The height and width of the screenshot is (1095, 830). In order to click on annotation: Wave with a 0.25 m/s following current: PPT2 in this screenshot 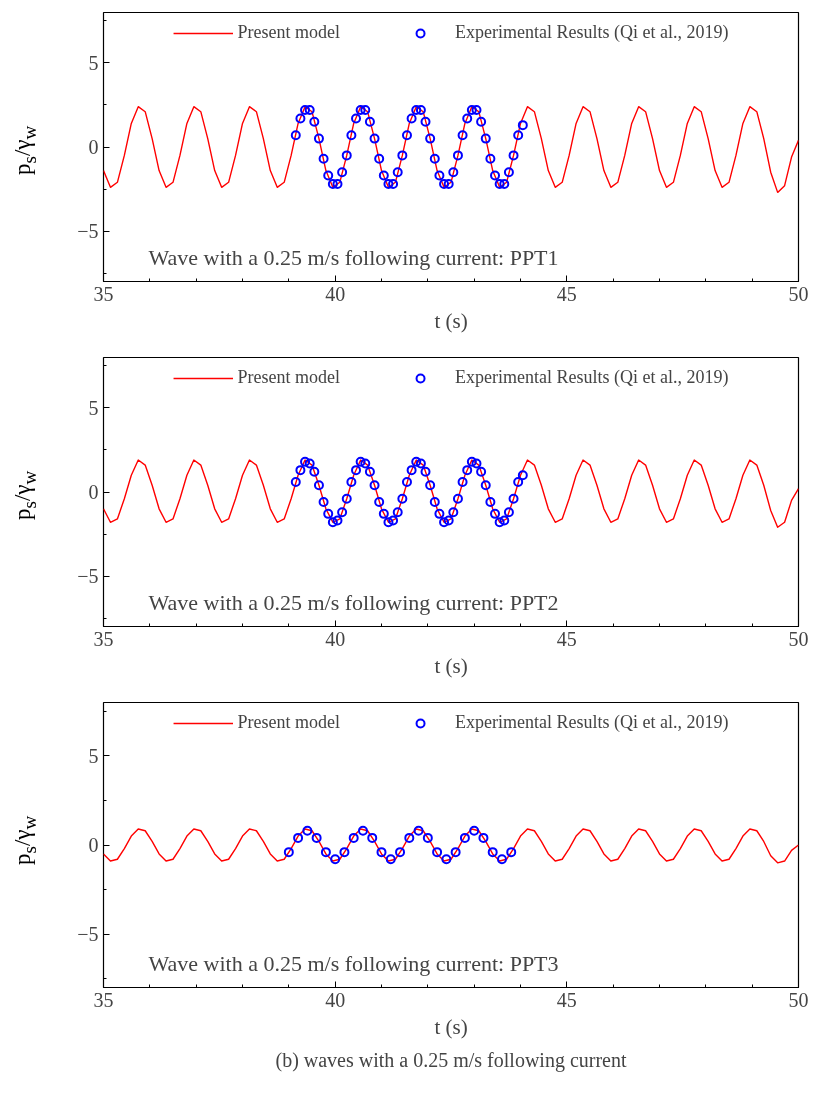, I will do `click(353, 602)`.